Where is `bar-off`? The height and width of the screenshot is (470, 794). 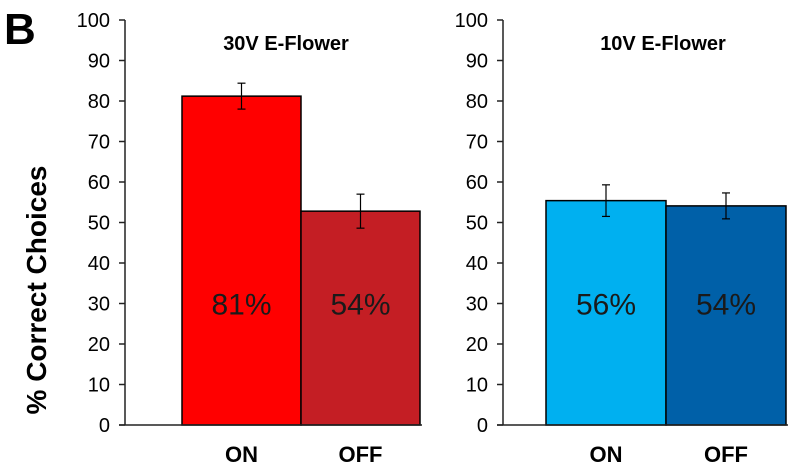
bar-off is located at coordinates (726, 315).